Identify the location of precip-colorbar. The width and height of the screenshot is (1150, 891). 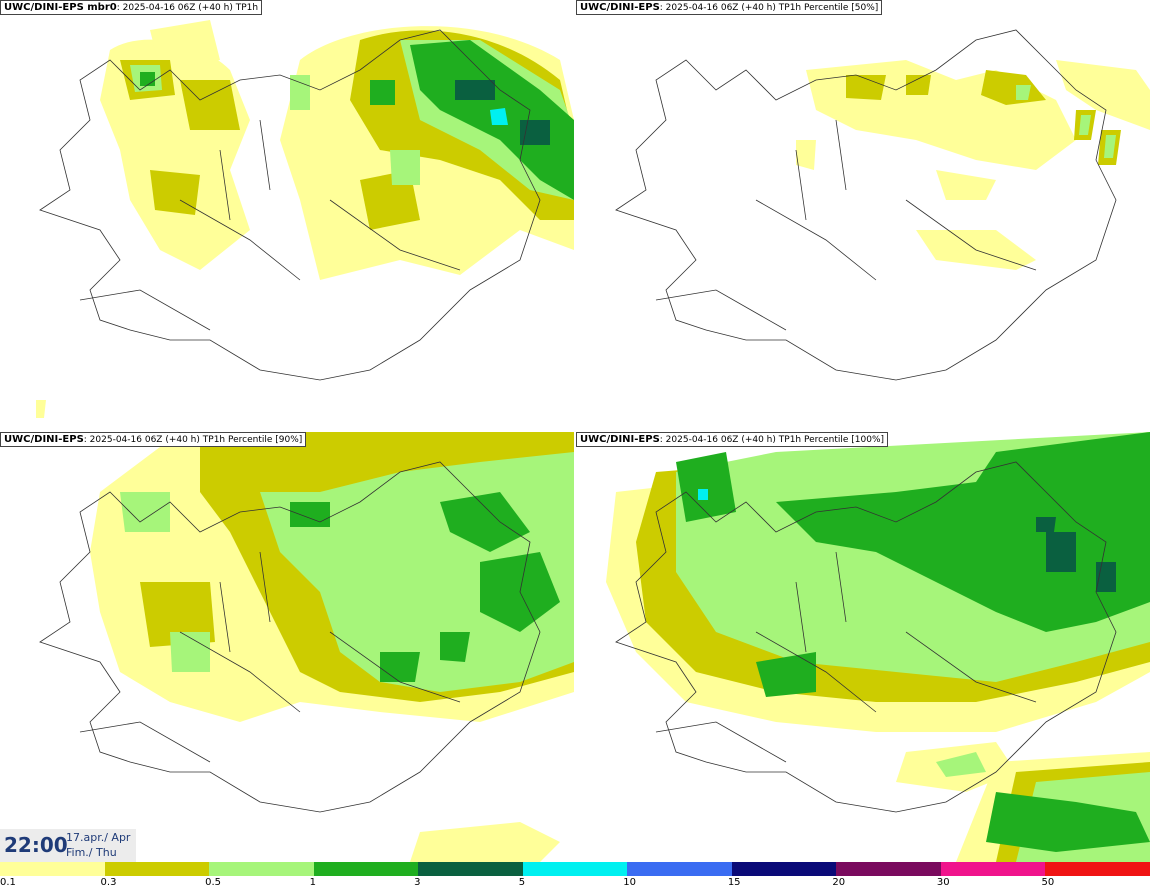
(575, 869).